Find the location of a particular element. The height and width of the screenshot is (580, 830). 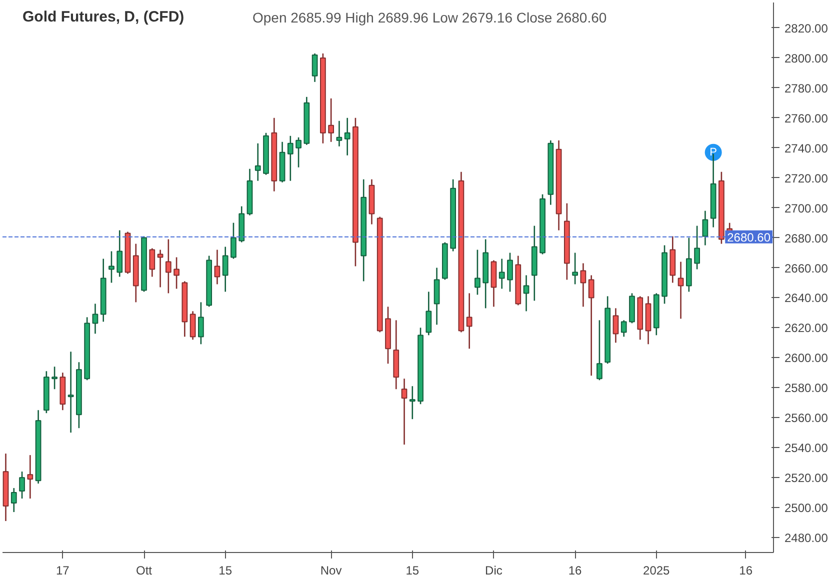

y-tick-label: 2720.00 is located at coordinates (806, 178).